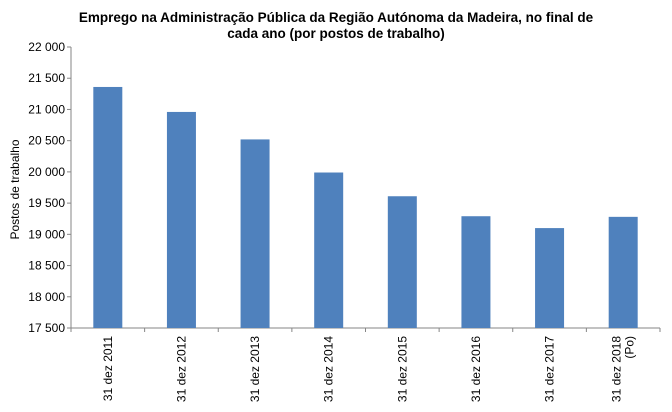 The image size is (672, 412). I want to click on svg-text: 31 dez 2012, so click(181, 369).